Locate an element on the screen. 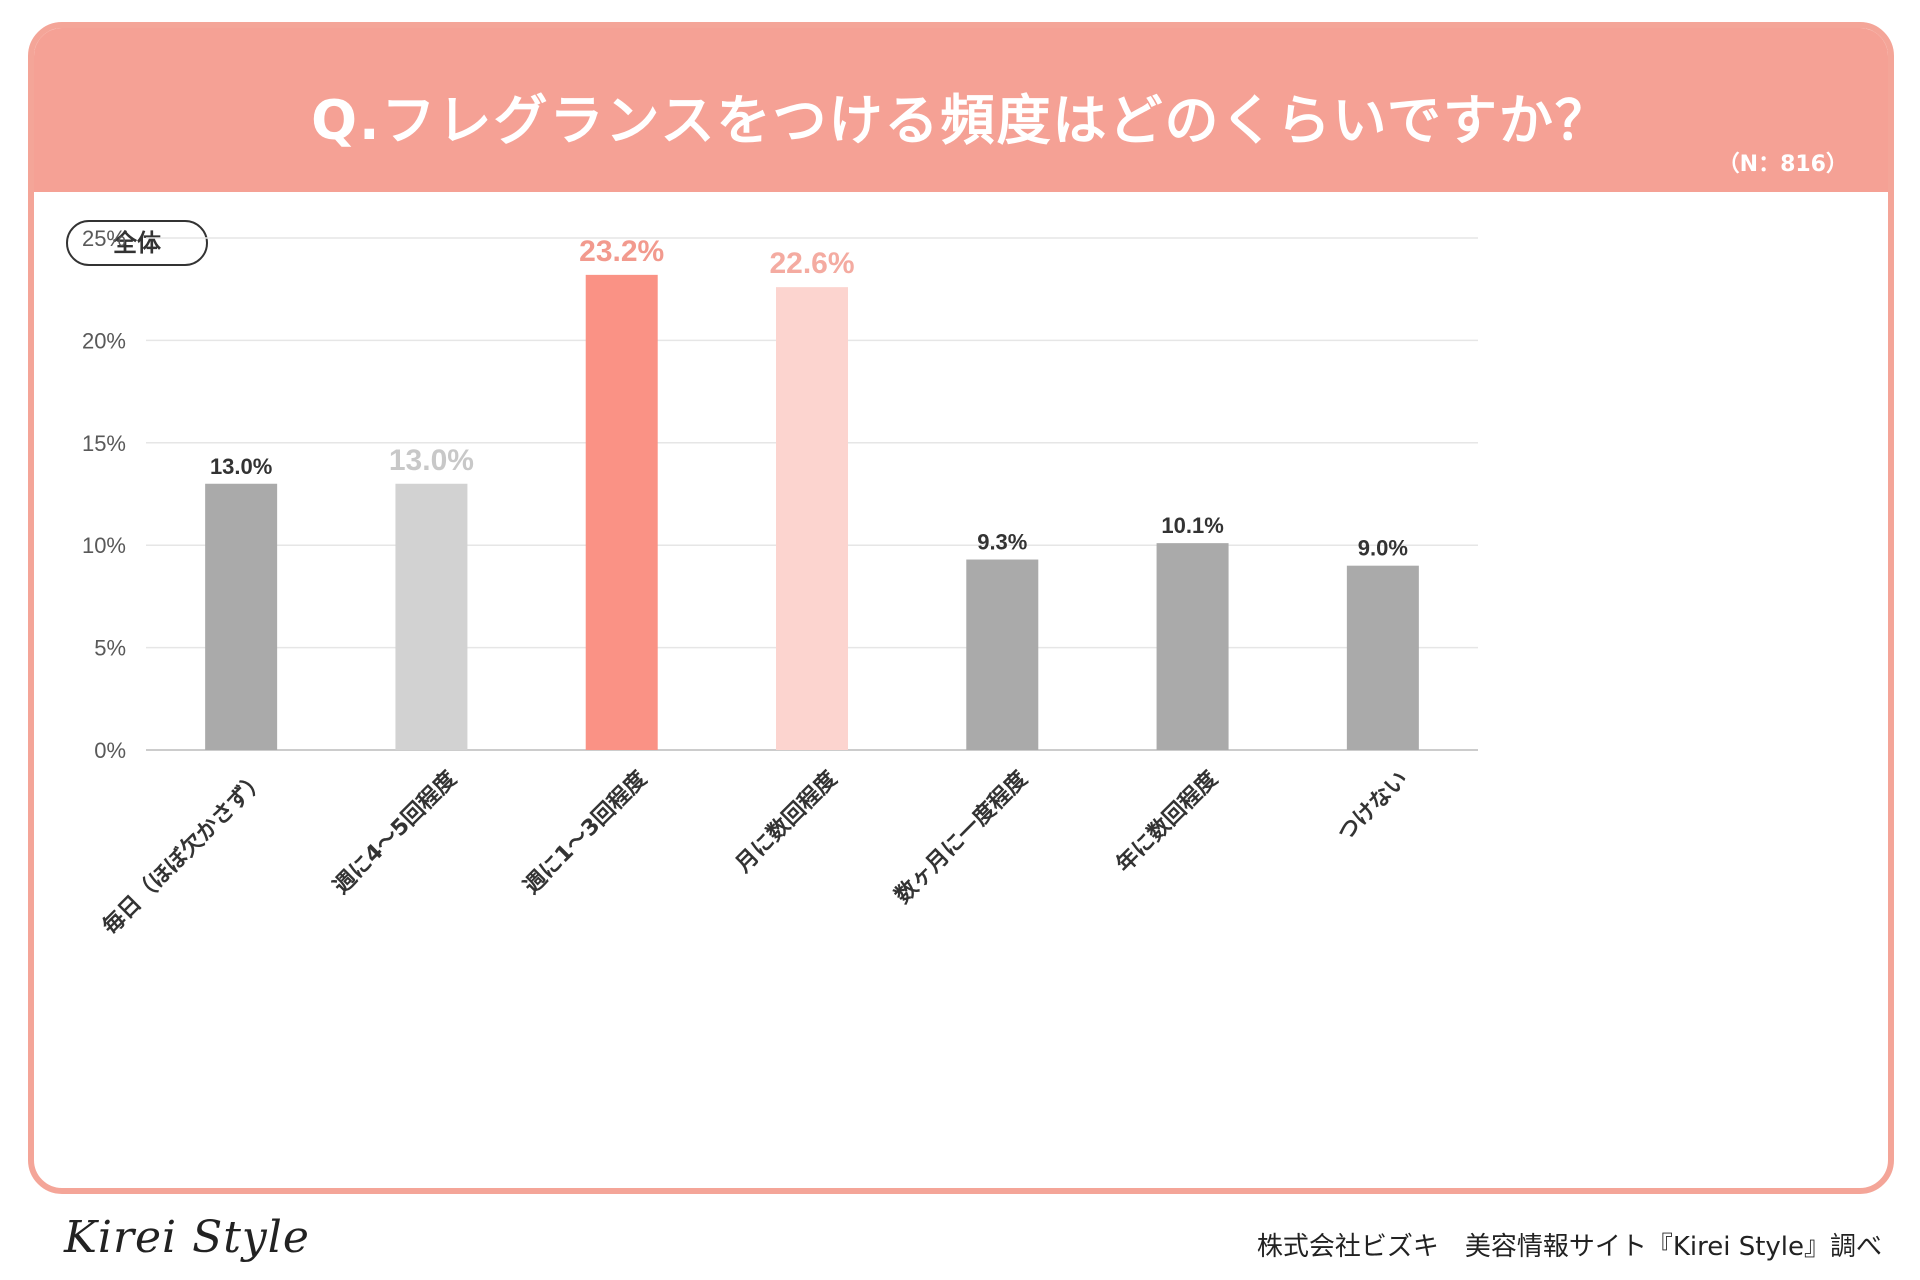 The width and height of the screenshot is (1920, 1280). x-tick-label: 週に4～5回程度 is located at coordinates (395, 832).